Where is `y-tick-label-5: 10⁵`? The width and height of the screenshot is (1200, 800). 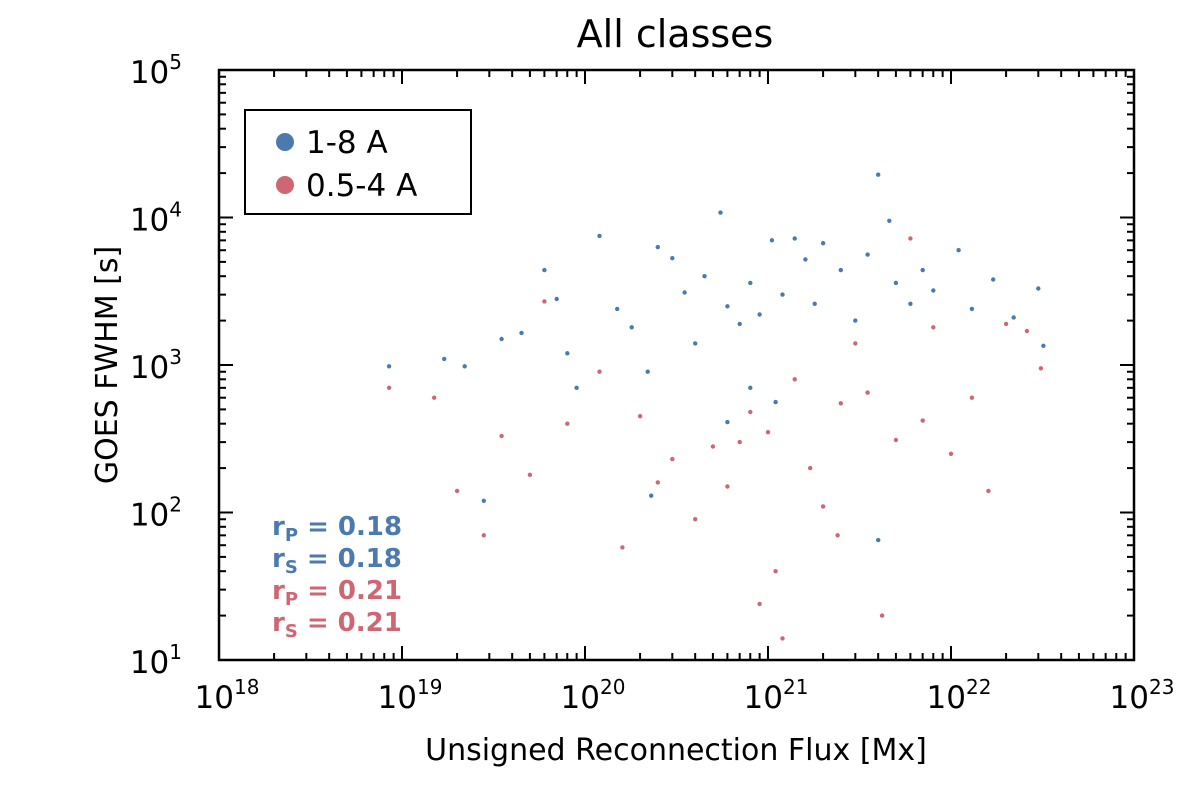
y-tick-label-5: 10⁵ is located at coordinates (156, 70).